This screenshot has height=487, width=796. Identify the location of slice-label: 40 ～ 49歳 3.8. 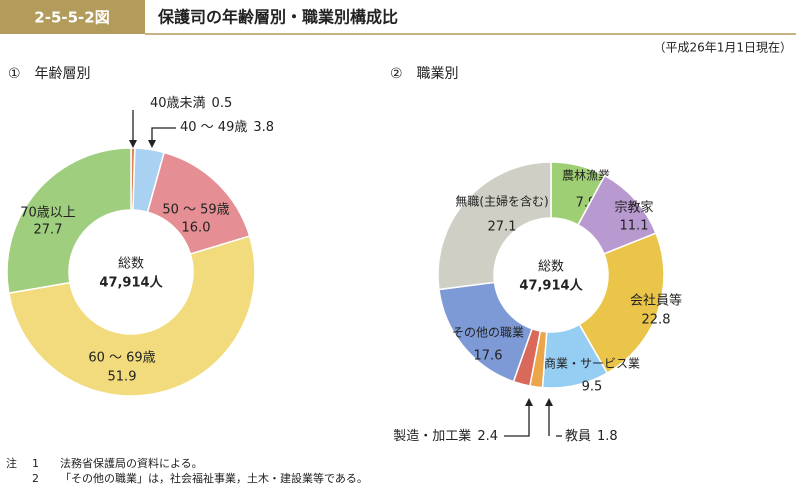
(227, 127).